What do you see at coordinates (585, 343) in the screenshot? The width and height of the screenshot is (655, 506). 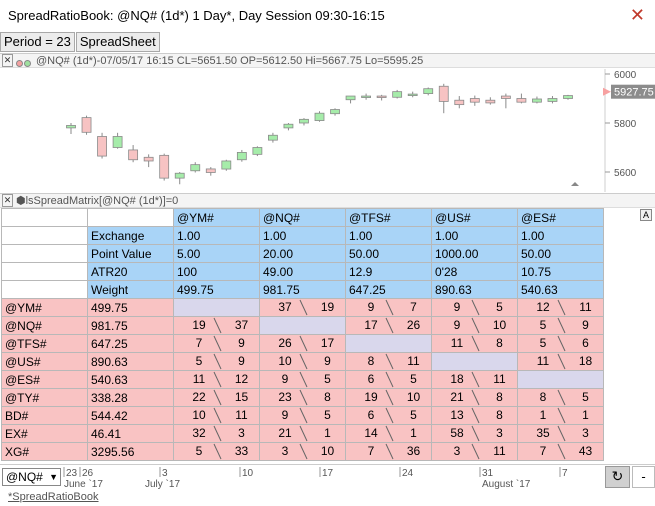 I see `ratio-right: 6` at bounding box center [585, 343].